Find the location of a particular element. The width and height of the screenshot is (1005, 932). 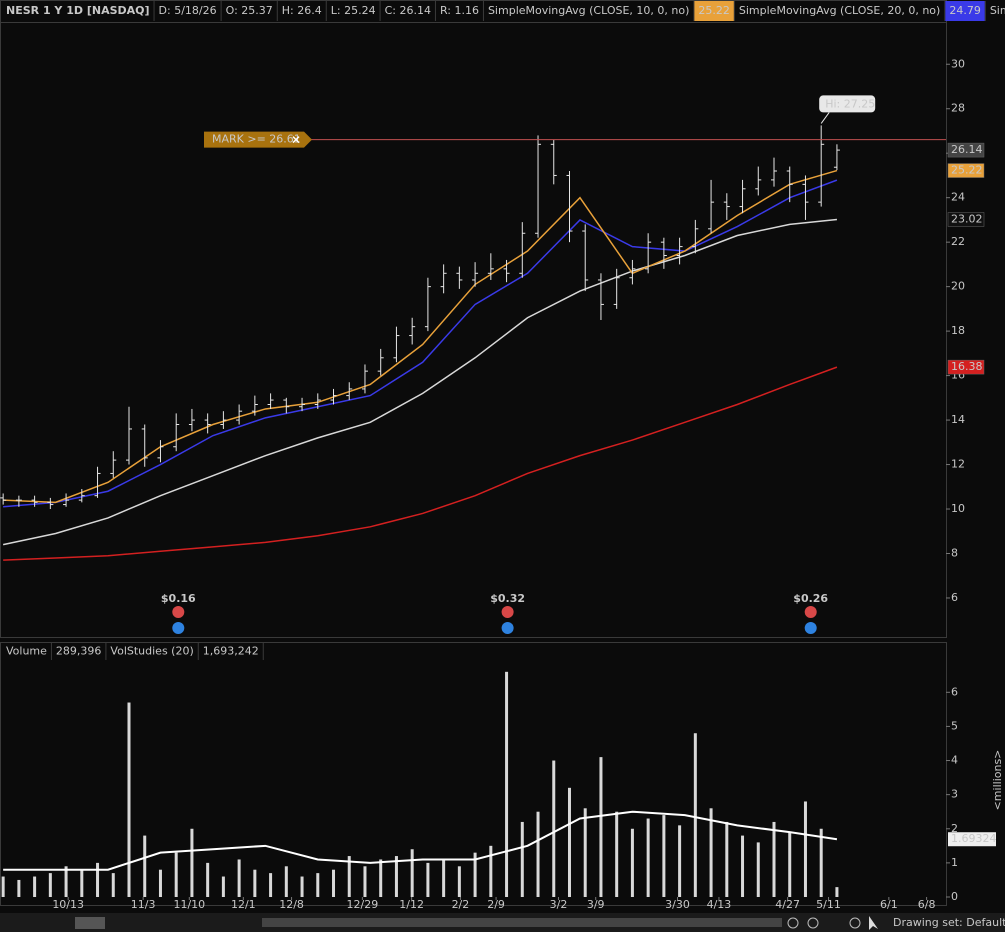

x-tick-label: 12/8 is located at coordinates (291, 904).